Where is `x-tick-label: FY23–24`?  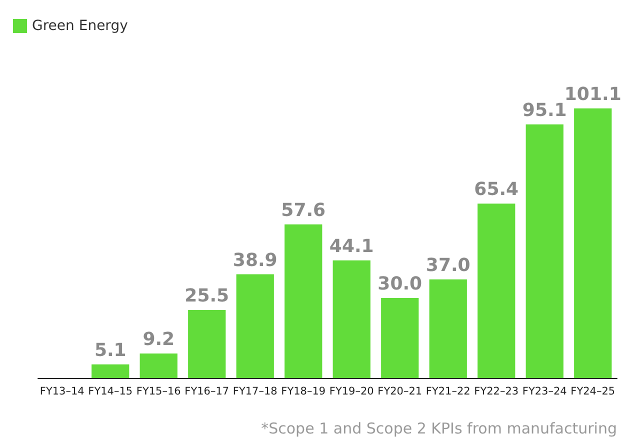 x-tick-label: FY23–24 is located at coordinates (545, 392).